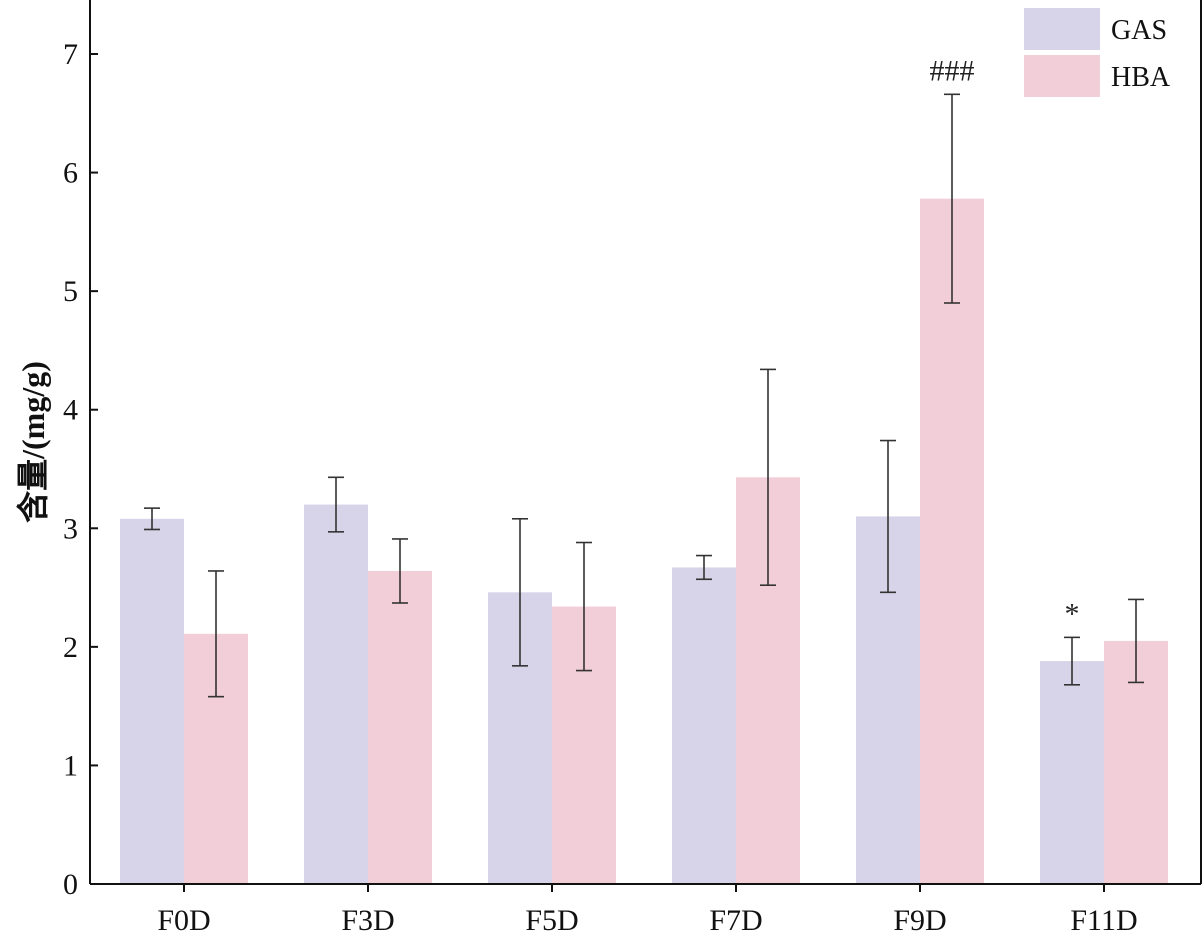 The width and height of the screenshot is (1202, 944). Describe the element at coordinates (1072, 772) in the screenshot. I see `bar-gas-f11d` at that location.